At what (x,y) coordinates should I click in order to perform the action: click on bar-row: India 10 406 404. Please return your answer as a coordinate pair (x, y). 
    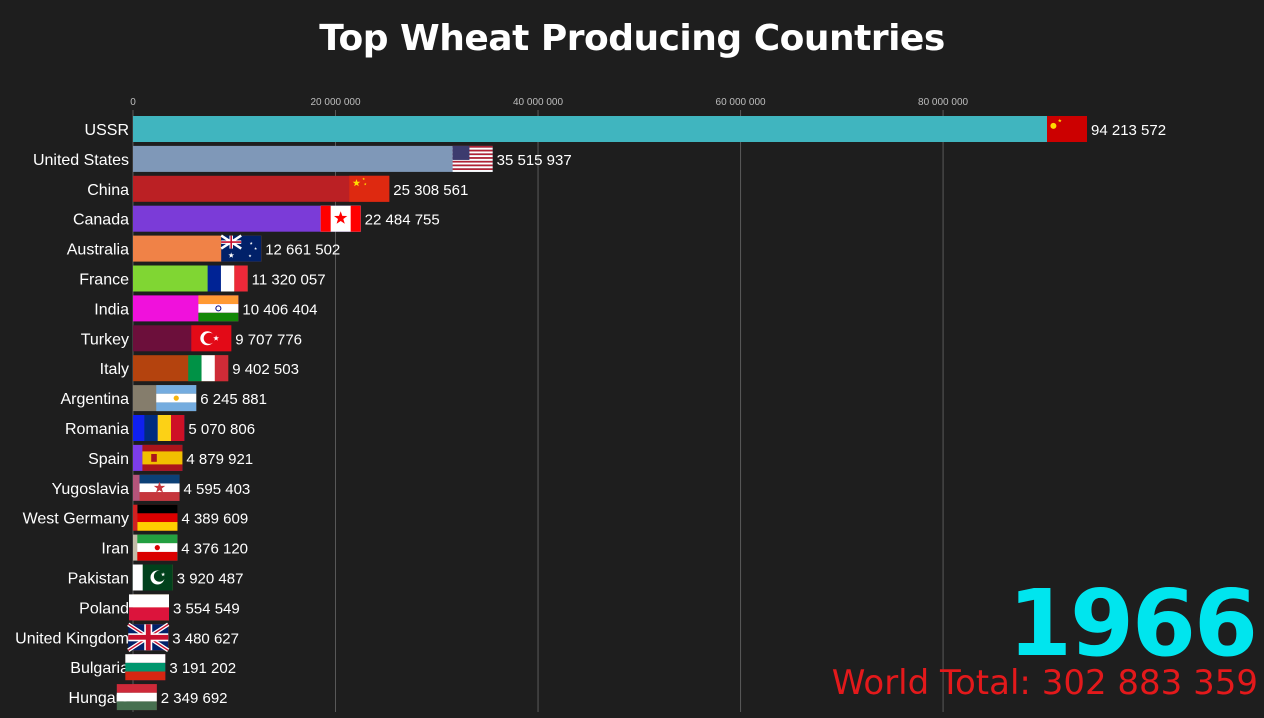
    Looking at the image, I should click on (205, 308).